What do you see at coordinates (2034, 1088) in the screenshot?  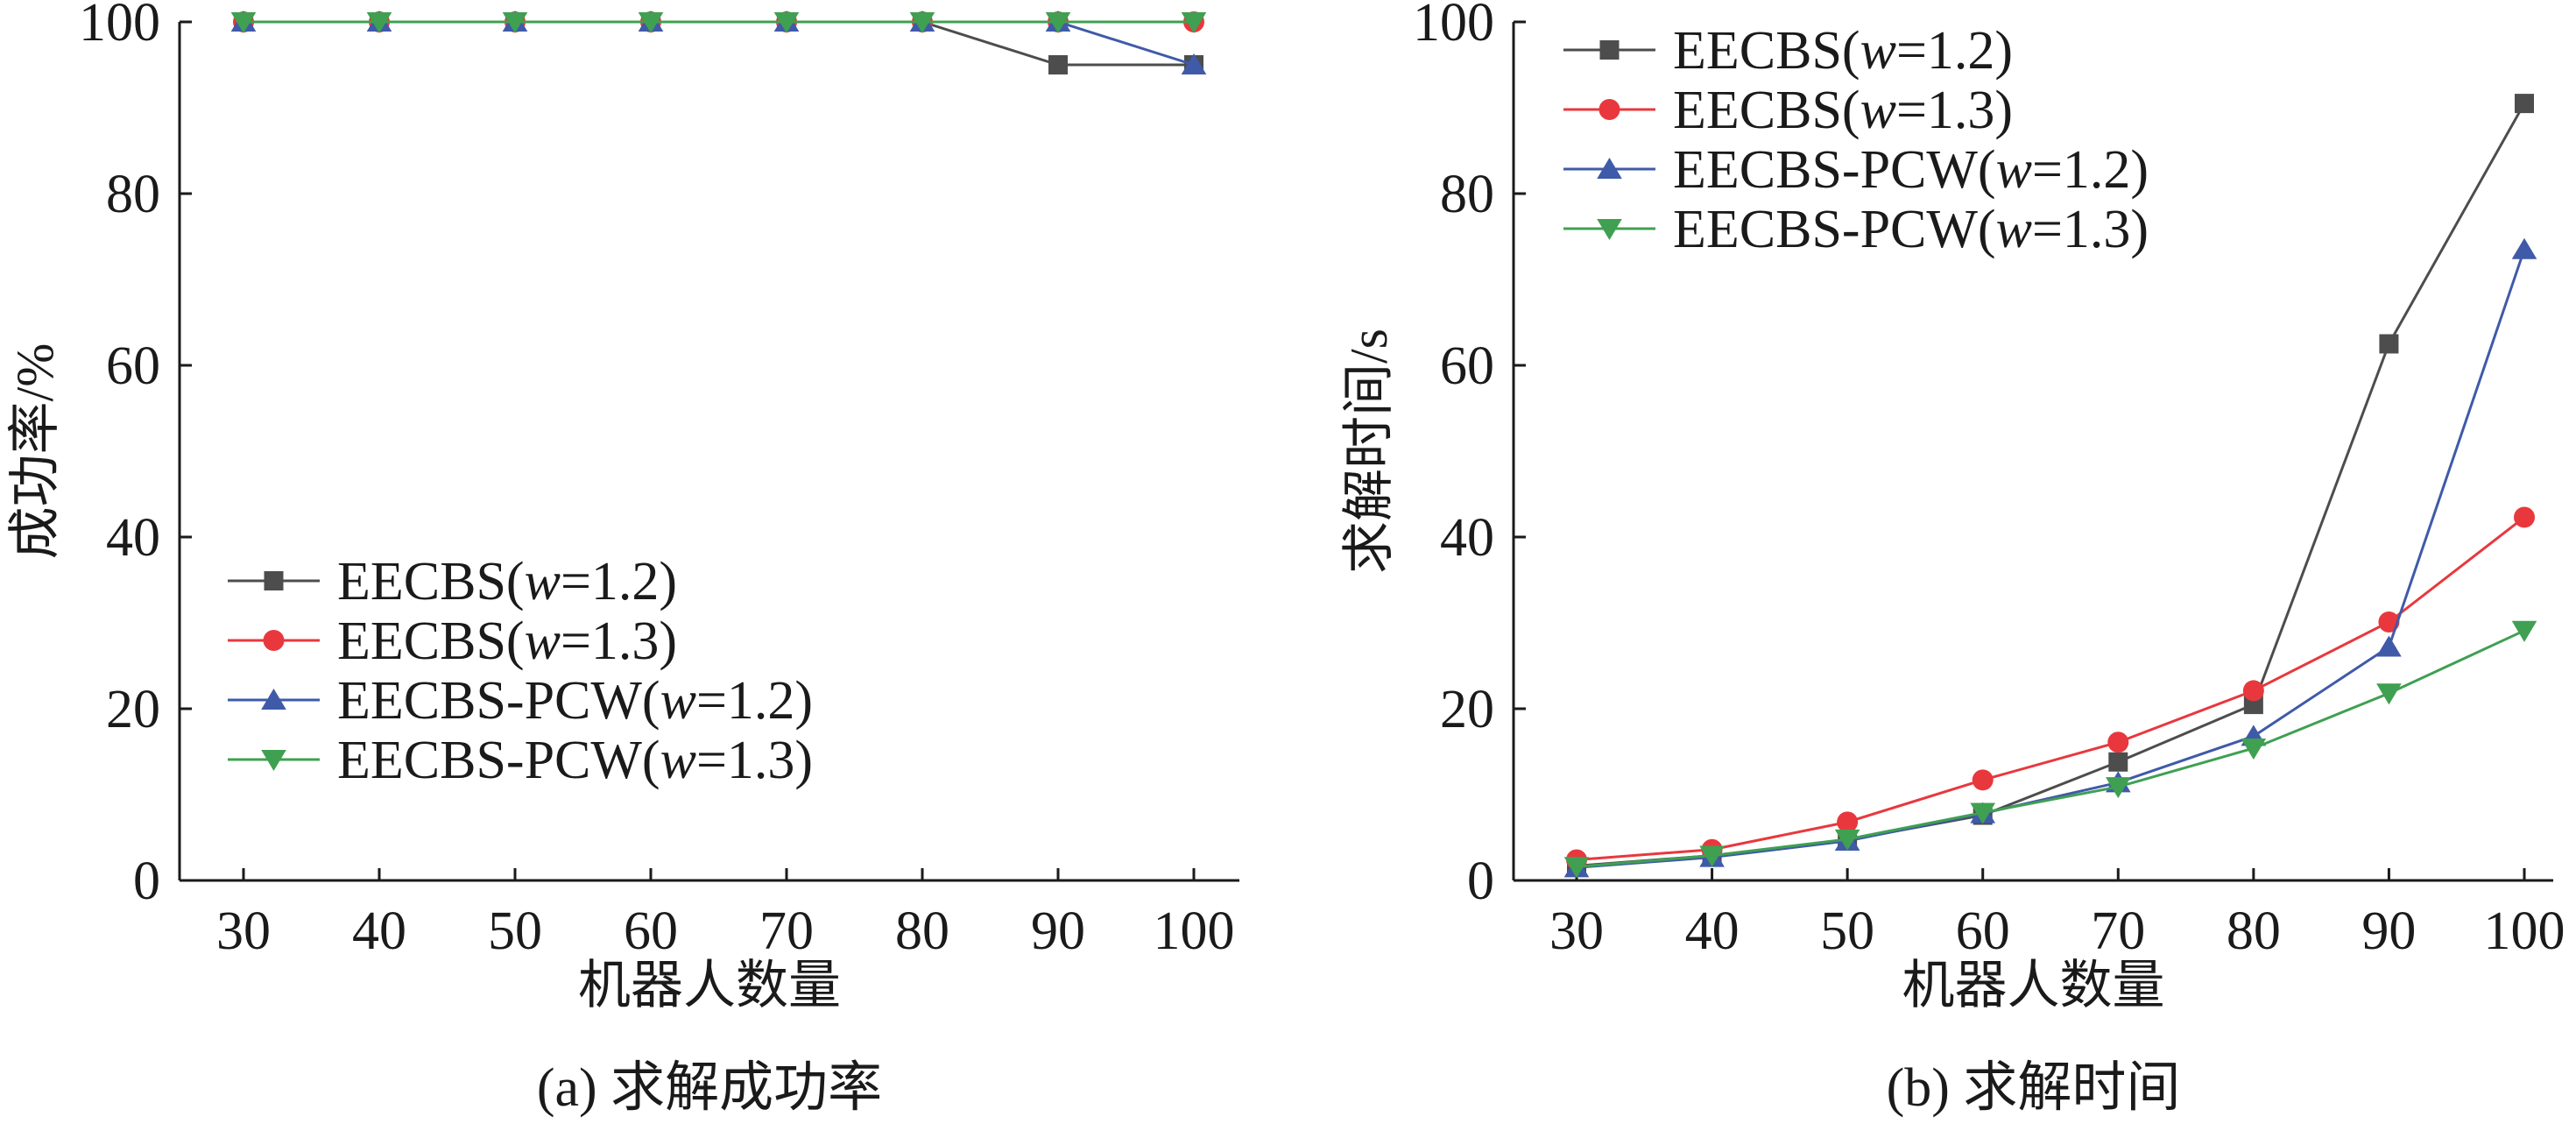 I see `panel-caption: (b) 求解时间` at bounding box center [2034, 1088].